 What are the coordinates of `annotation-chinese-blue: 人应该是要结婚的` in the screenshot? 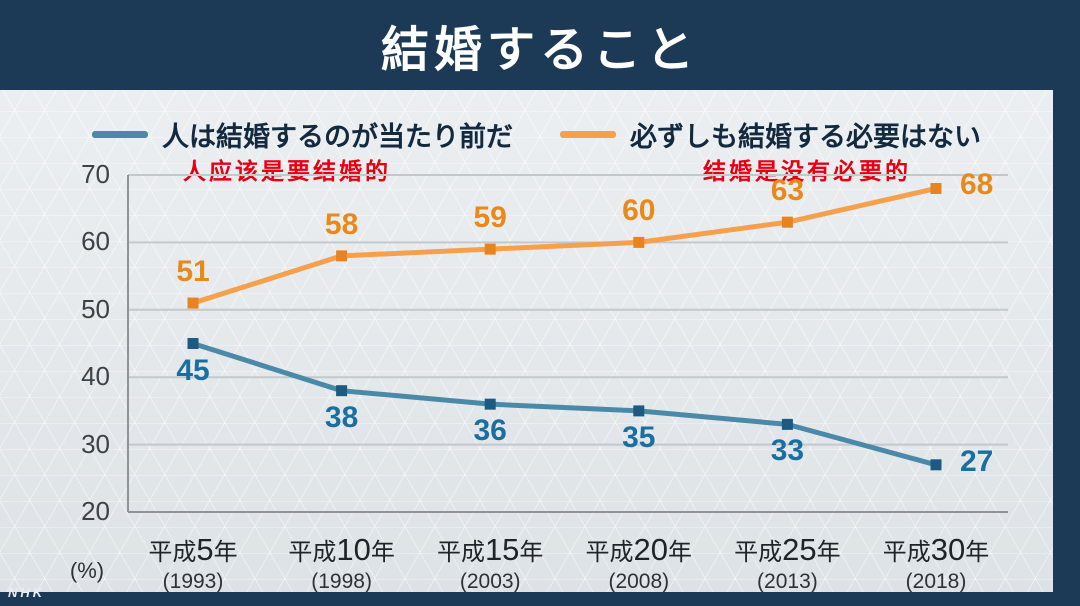 It's located at (287, 171).